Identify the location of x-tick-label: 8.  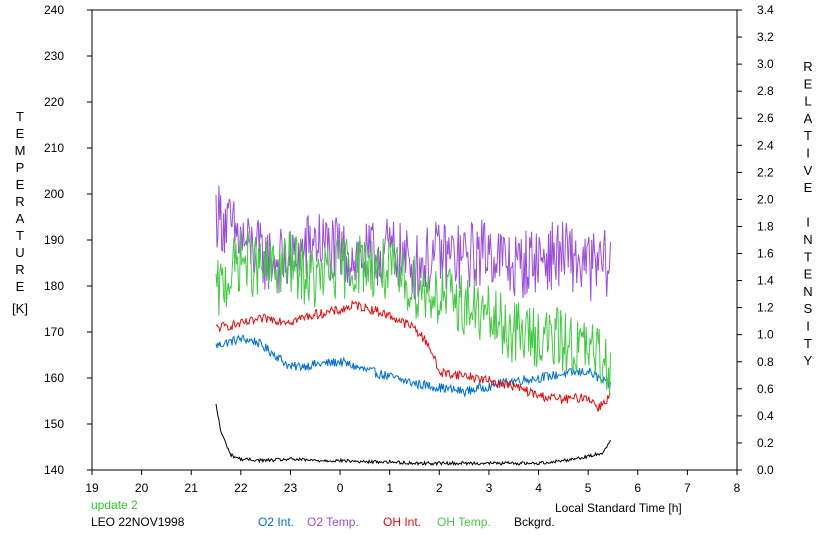
(737, 488).